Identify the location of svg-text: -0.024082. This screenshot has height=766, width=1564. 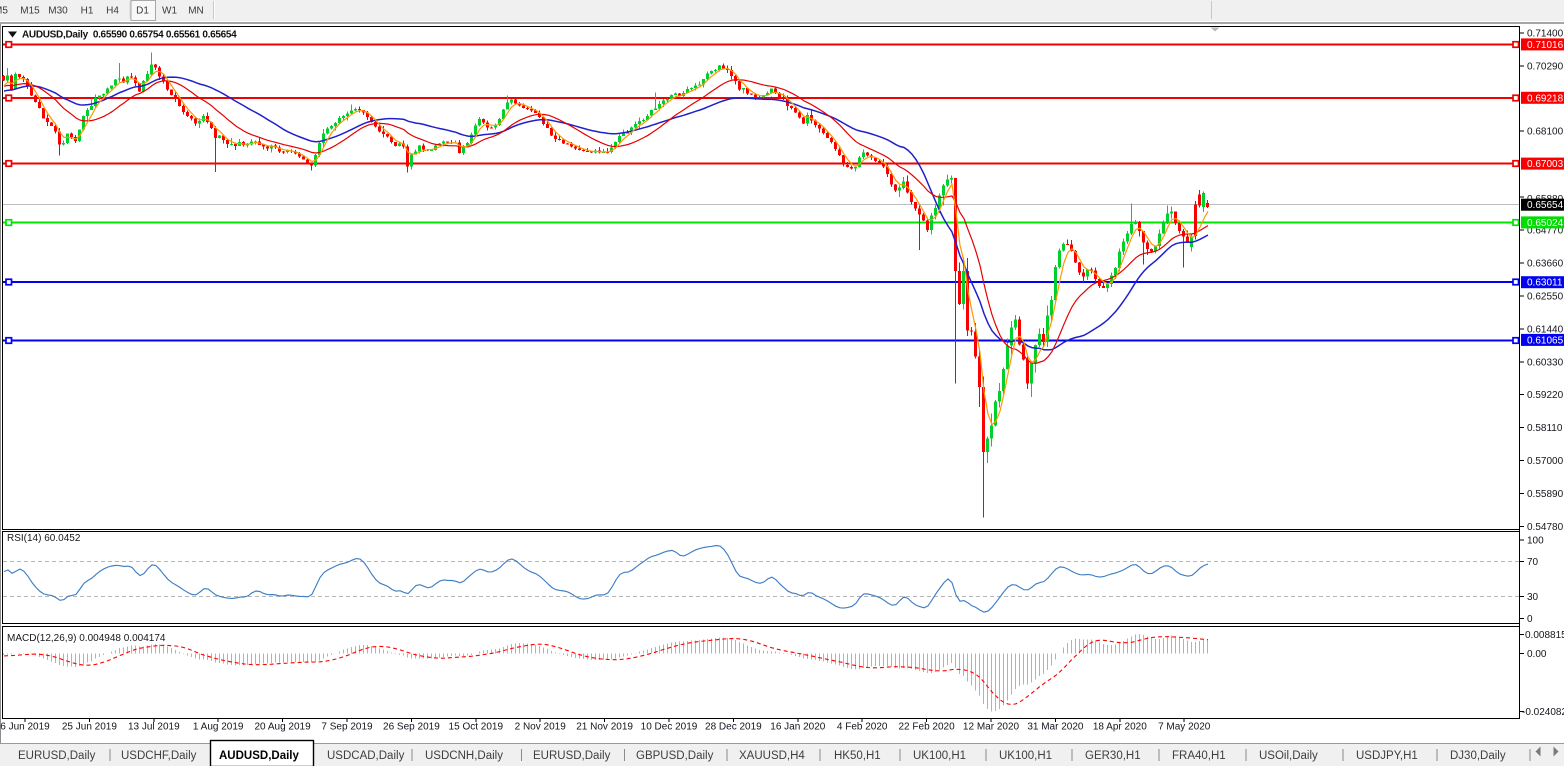
(1543, 712).